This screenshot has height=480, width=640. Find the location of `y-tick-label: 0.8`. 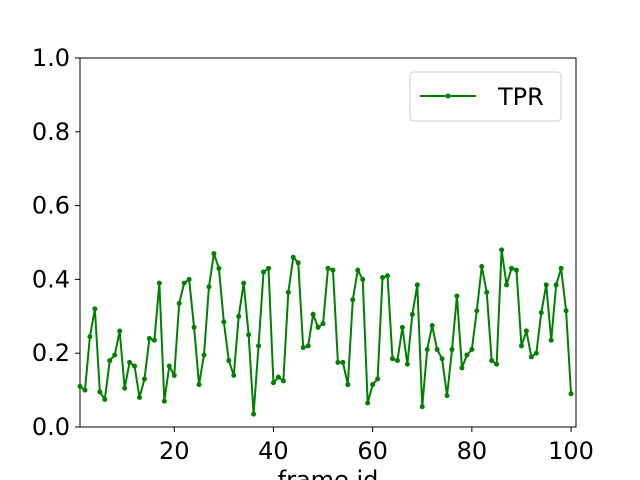

y-tick-label: 0.8 is located at coordinates (51, 132).